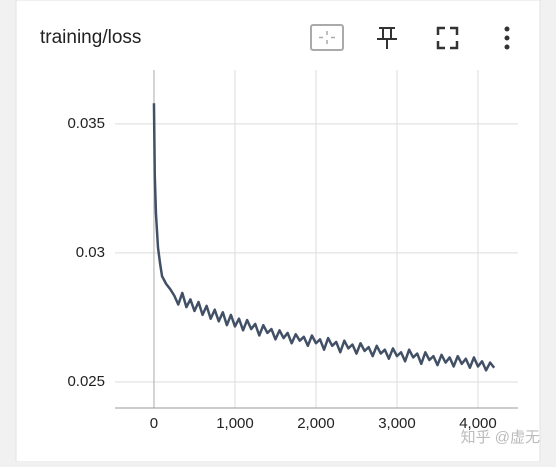  I want to click on x-tick-label: 2,000, so click(316, 423).